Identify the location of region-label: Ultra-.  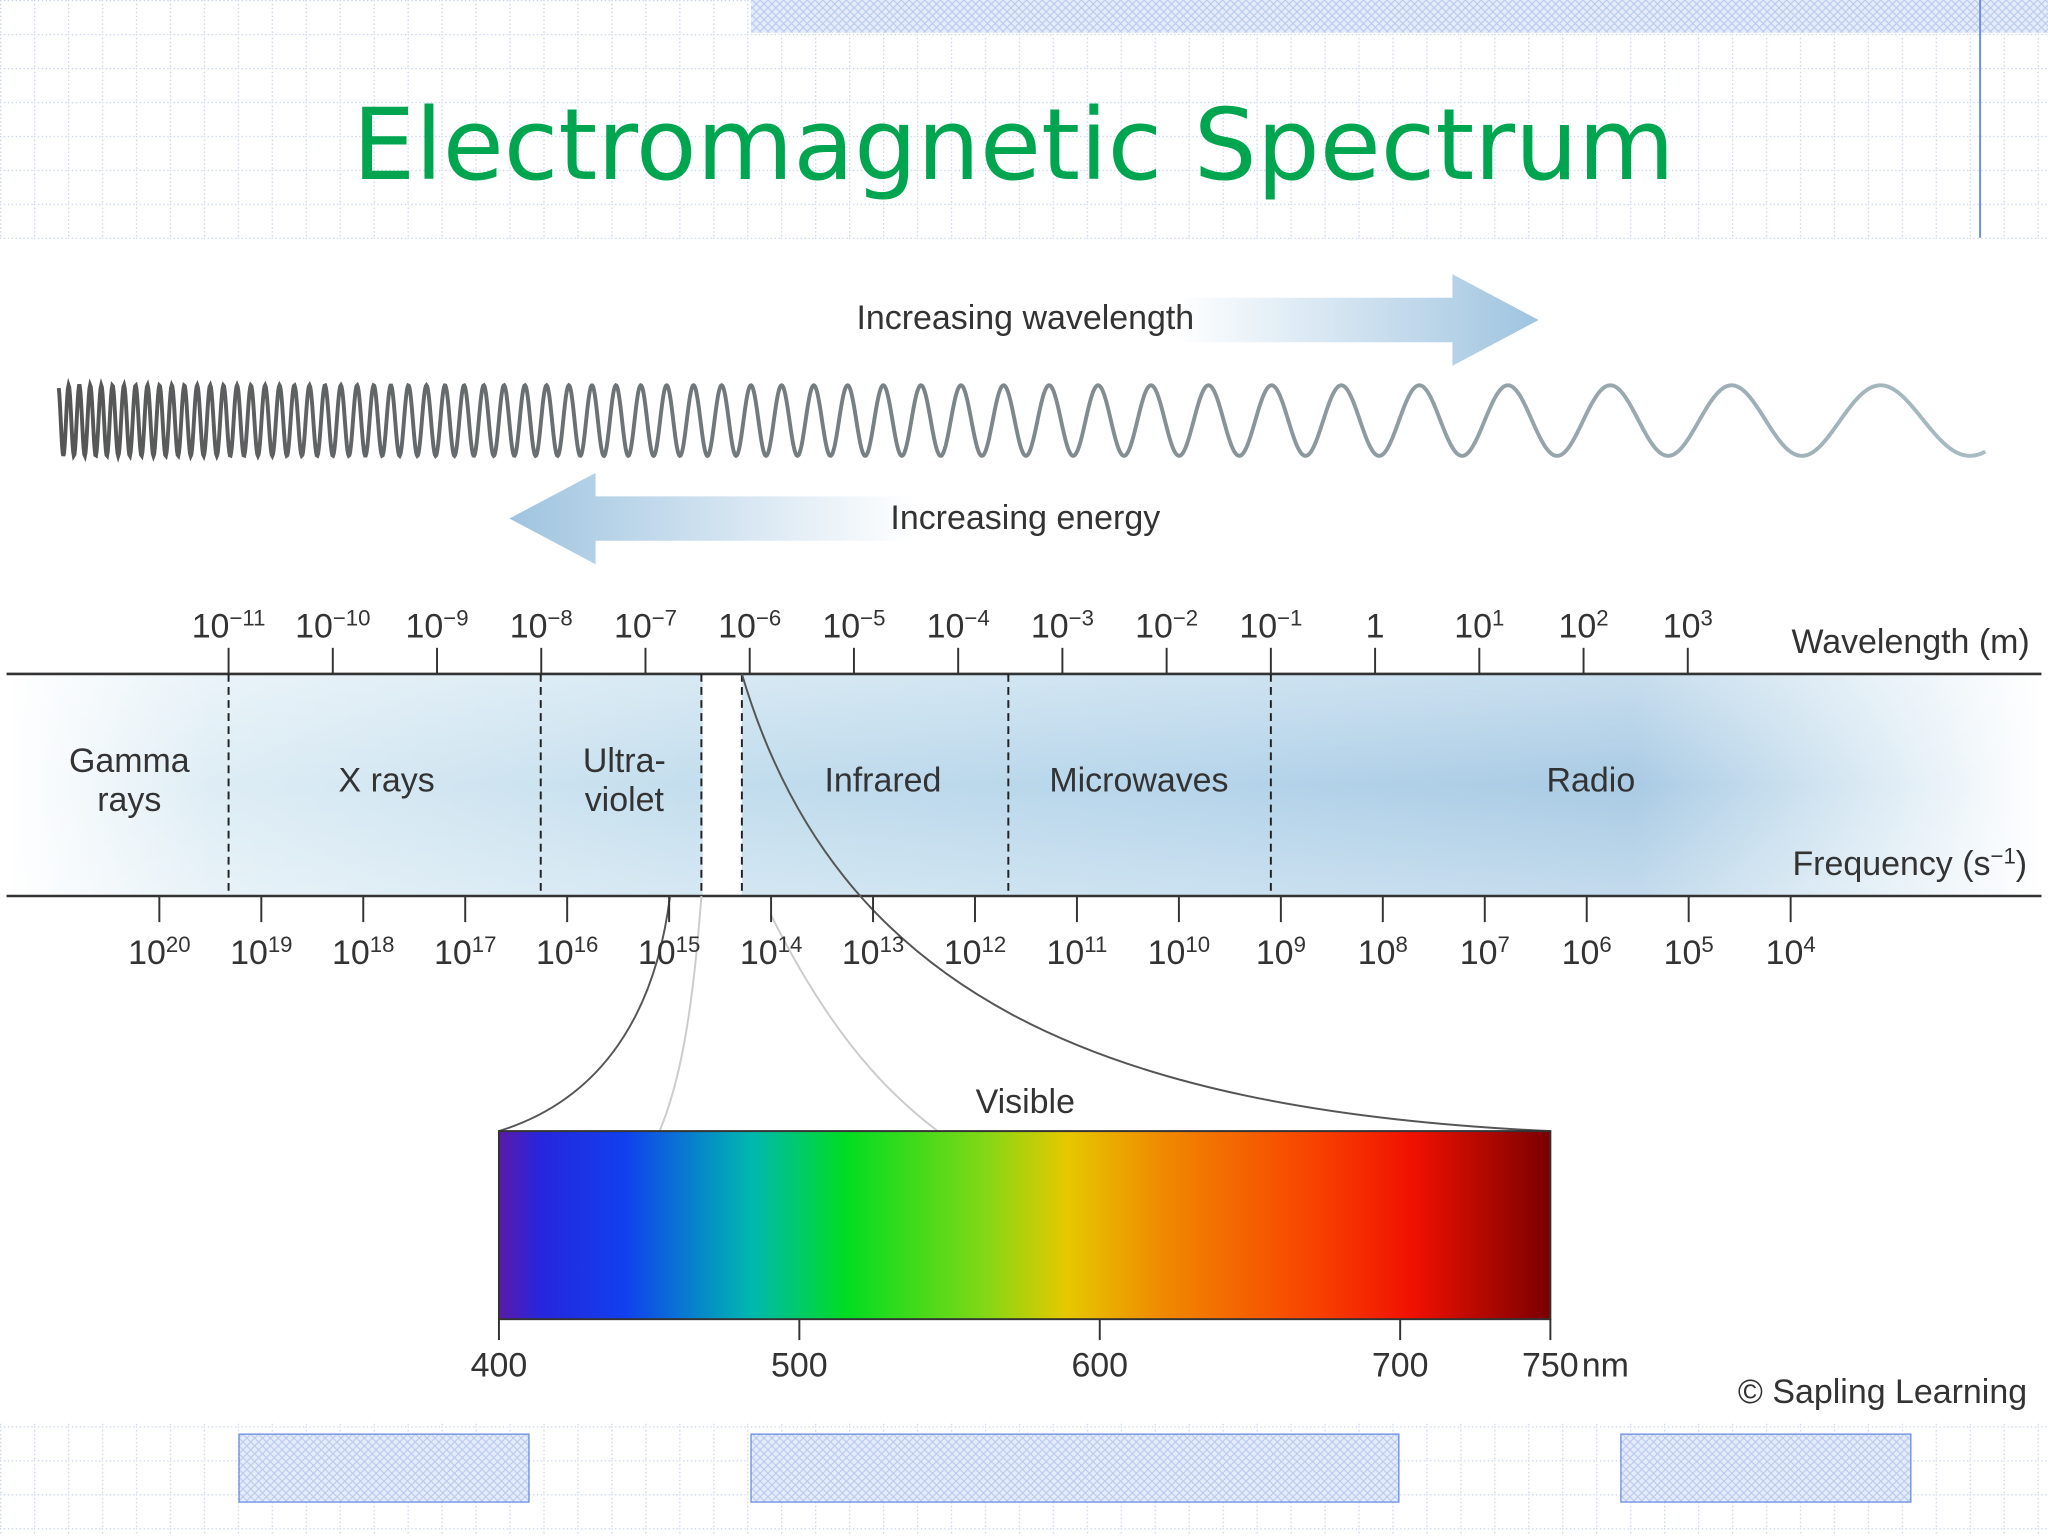
(624, 761).